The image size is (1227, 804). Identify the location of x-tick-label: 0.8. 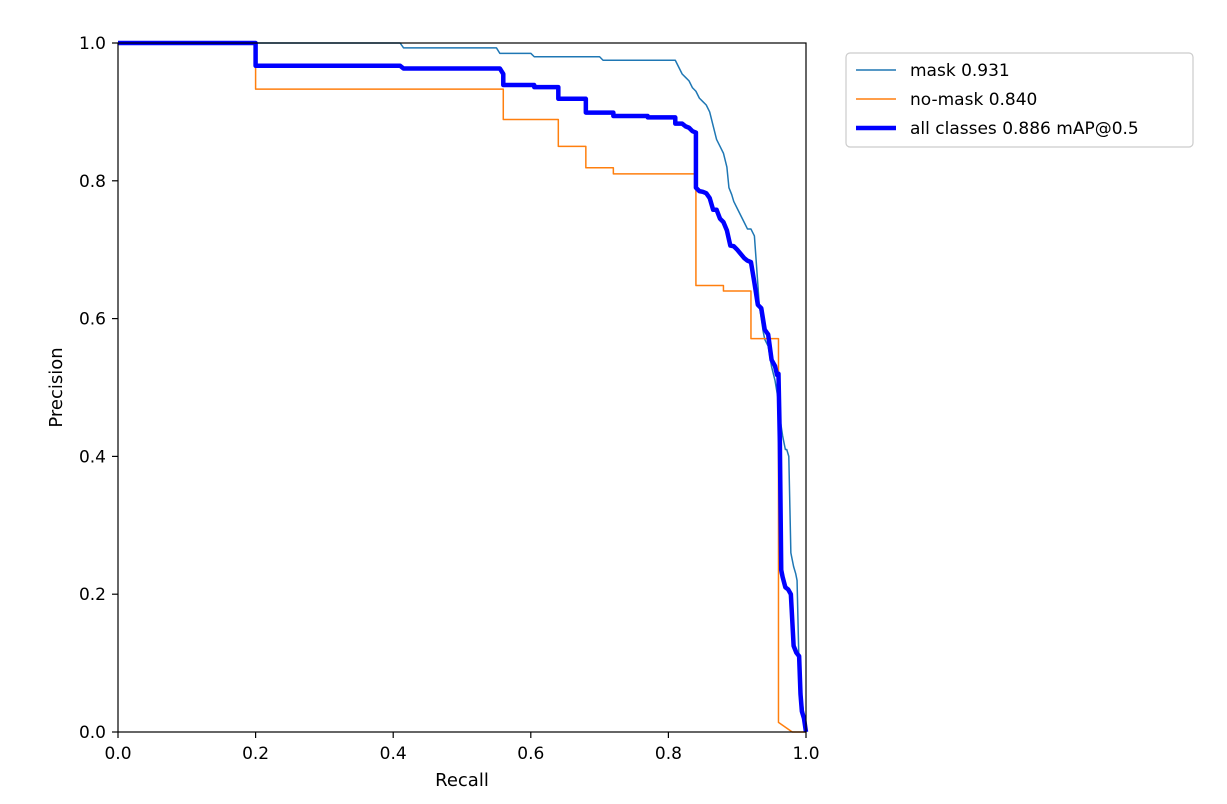
(668, 754).